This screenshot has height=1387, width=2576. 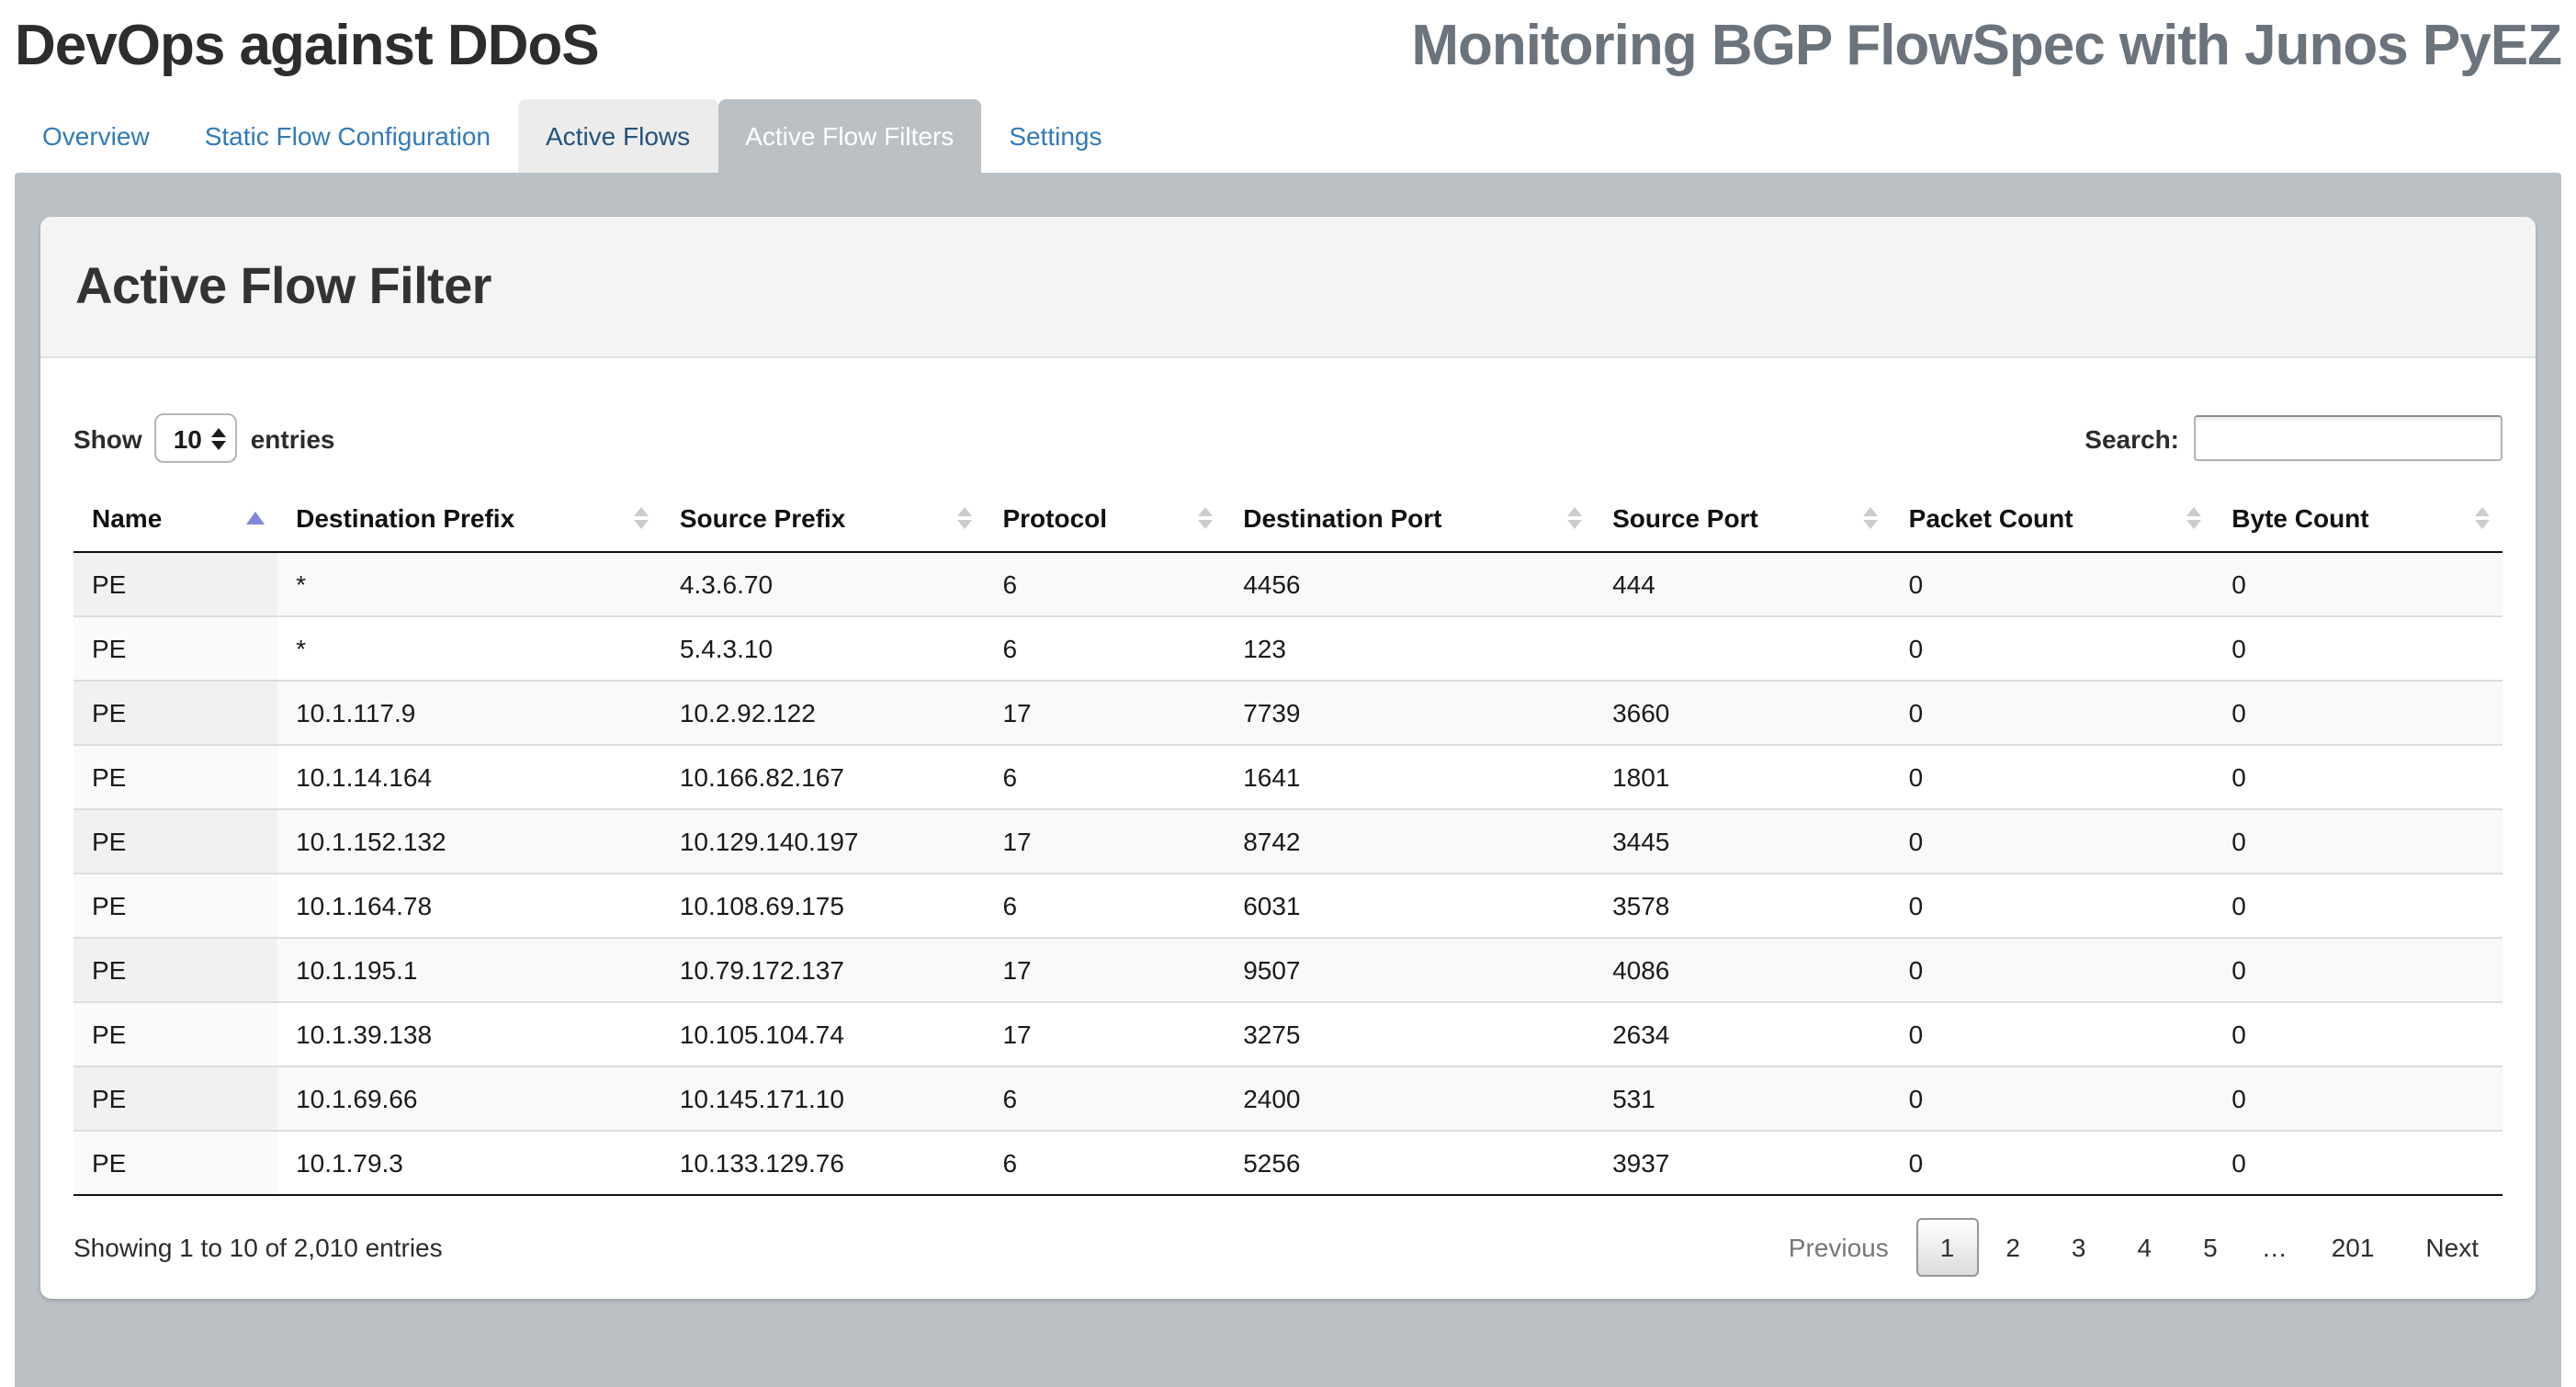 What do you see at coordinates (96, 136) in the screenshot?
I see `tab-overview: Overview` at bounding box center [96, 136].